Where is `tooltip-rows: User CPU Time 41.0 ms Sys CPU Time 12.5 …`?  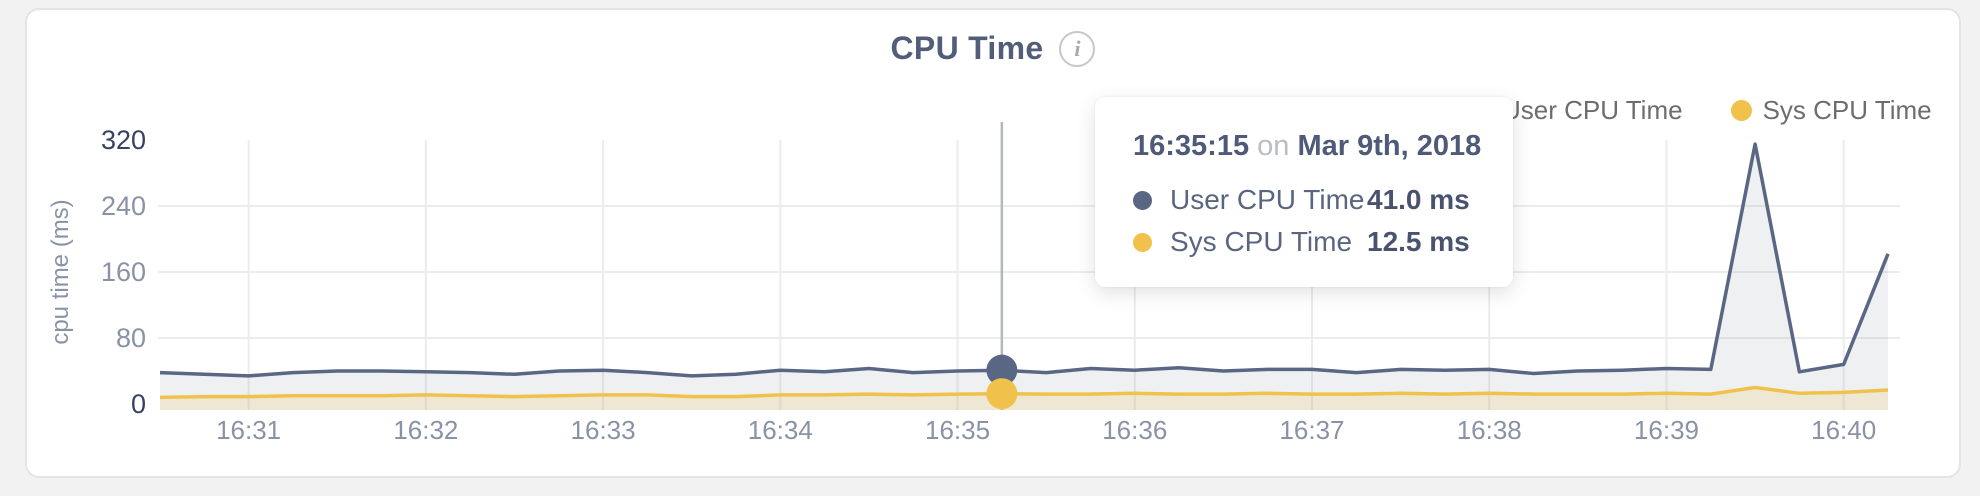 tooltip-rows: User CPU Time 41.0 ms Sys CPU Time 12.5 … is located at coordinates (1323, 221).